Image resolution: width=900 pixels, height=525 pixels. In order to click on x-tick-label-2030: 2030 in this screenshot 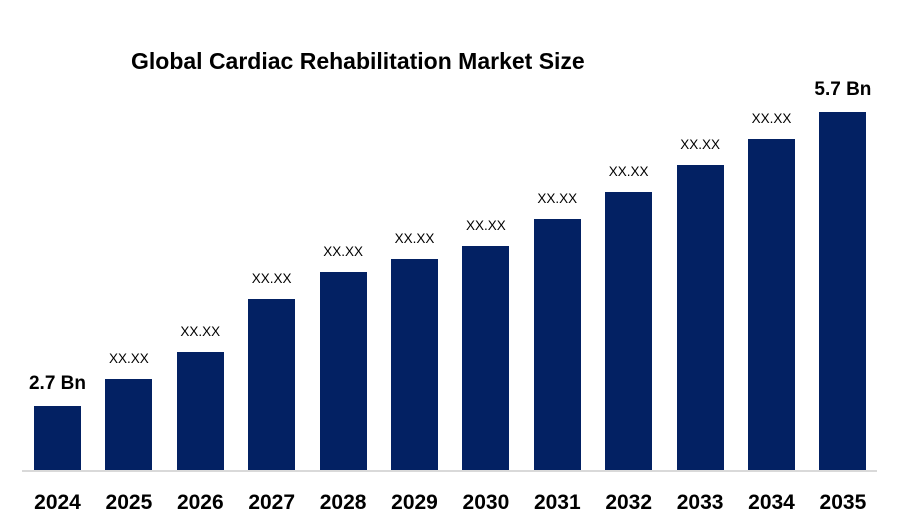, I will do `click(486, 502)`.